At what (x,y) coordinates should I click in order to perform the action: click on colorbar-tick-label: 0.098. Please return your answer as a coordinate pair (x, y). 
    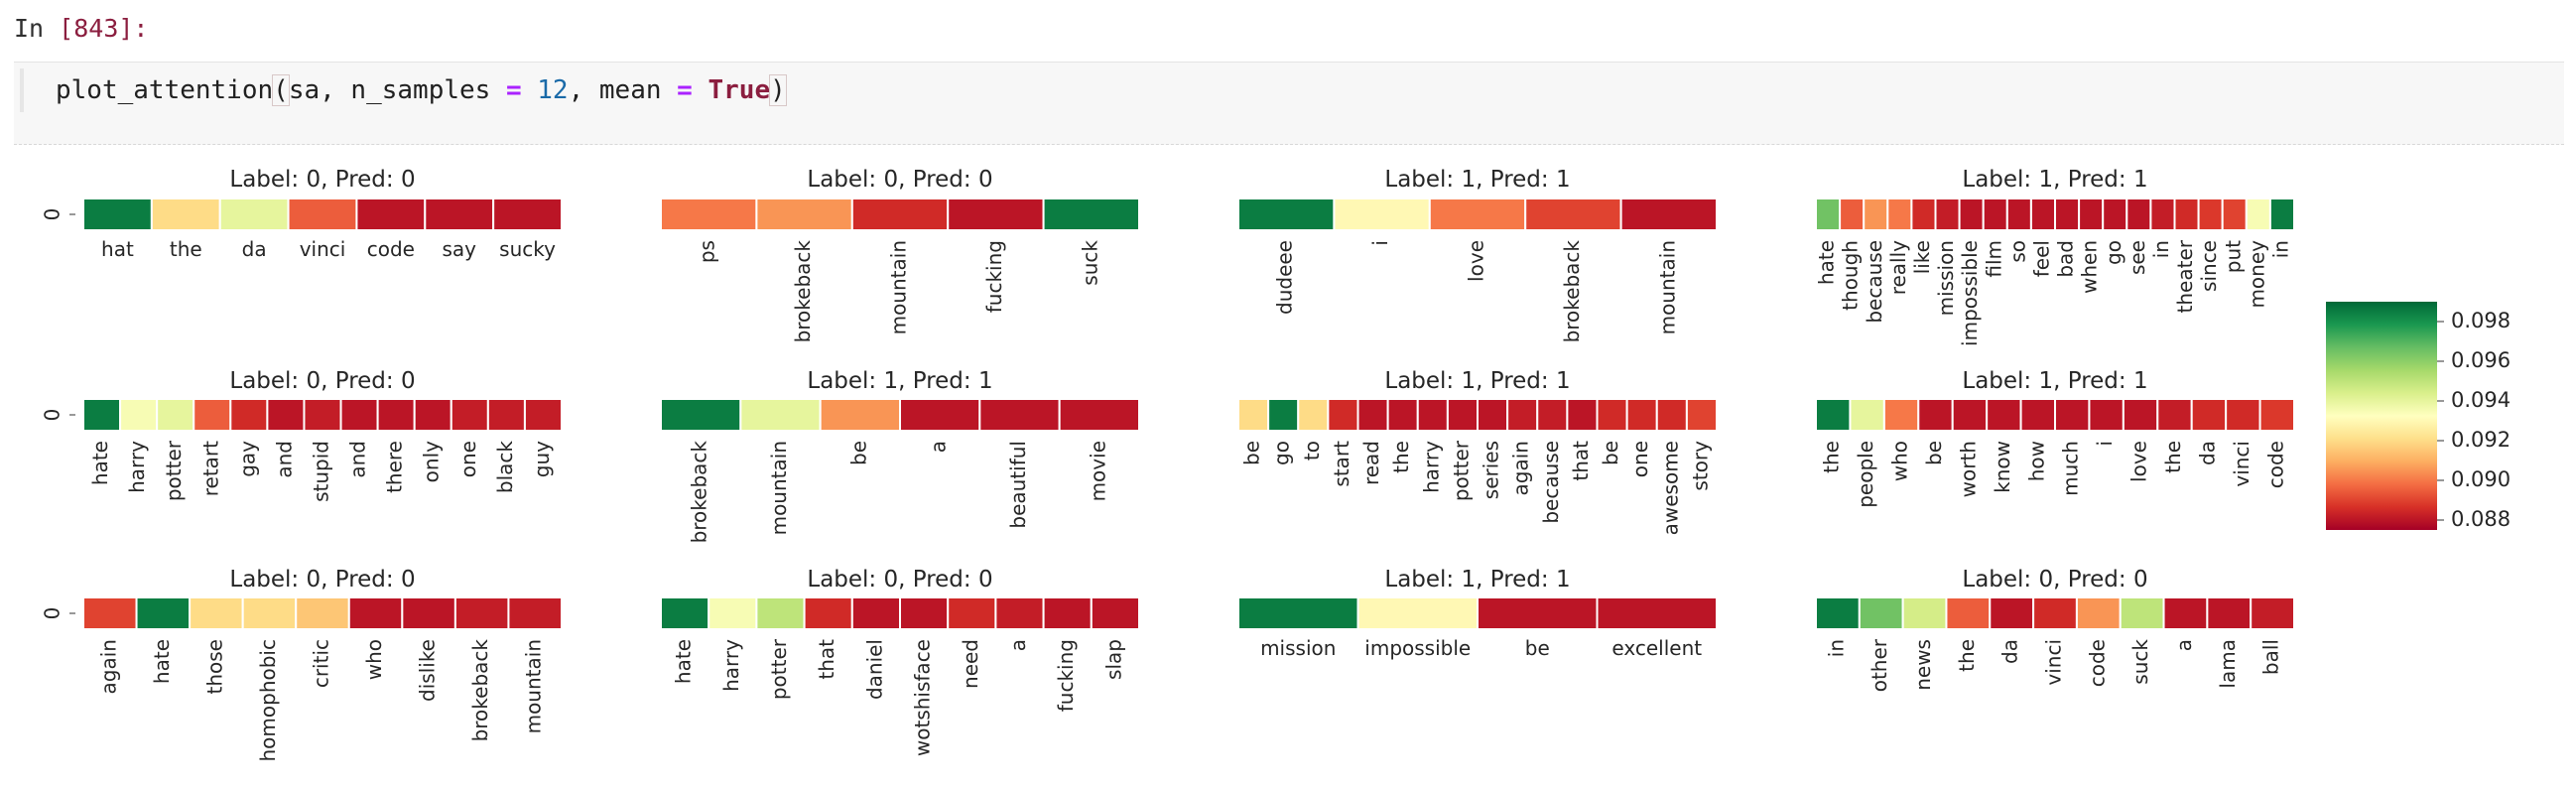
    Looking at the image, I should click on (2481, 320).